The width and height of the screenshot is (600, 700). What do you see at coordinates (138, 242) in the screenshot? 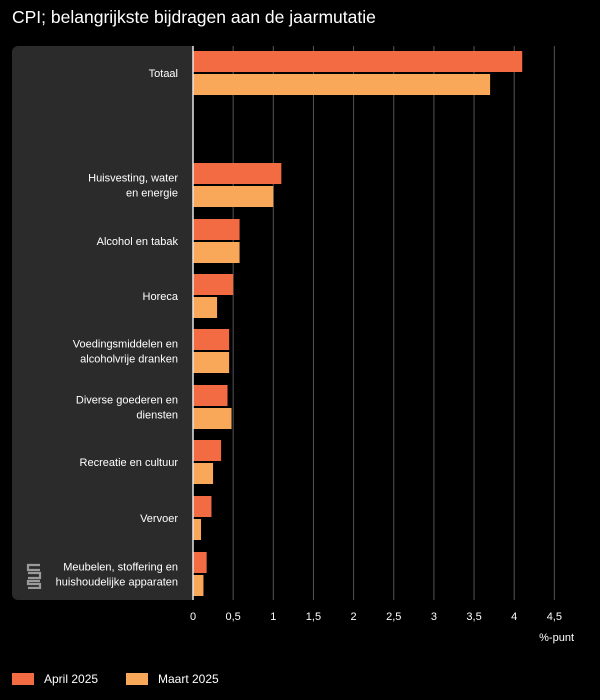
I see `category-label-2: Alcohol en tabak` at bounding box center [138, 242].